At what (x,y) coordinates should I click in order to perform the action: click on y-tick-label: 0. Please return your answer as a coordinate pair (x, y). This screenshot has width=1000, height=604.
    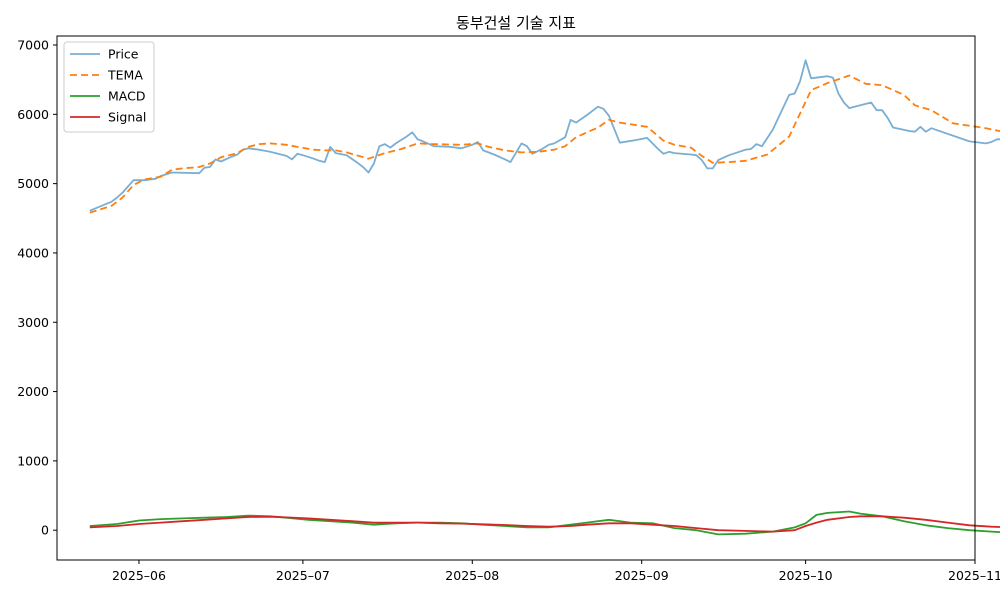
    Looking at the image, I should click on (45, 530).